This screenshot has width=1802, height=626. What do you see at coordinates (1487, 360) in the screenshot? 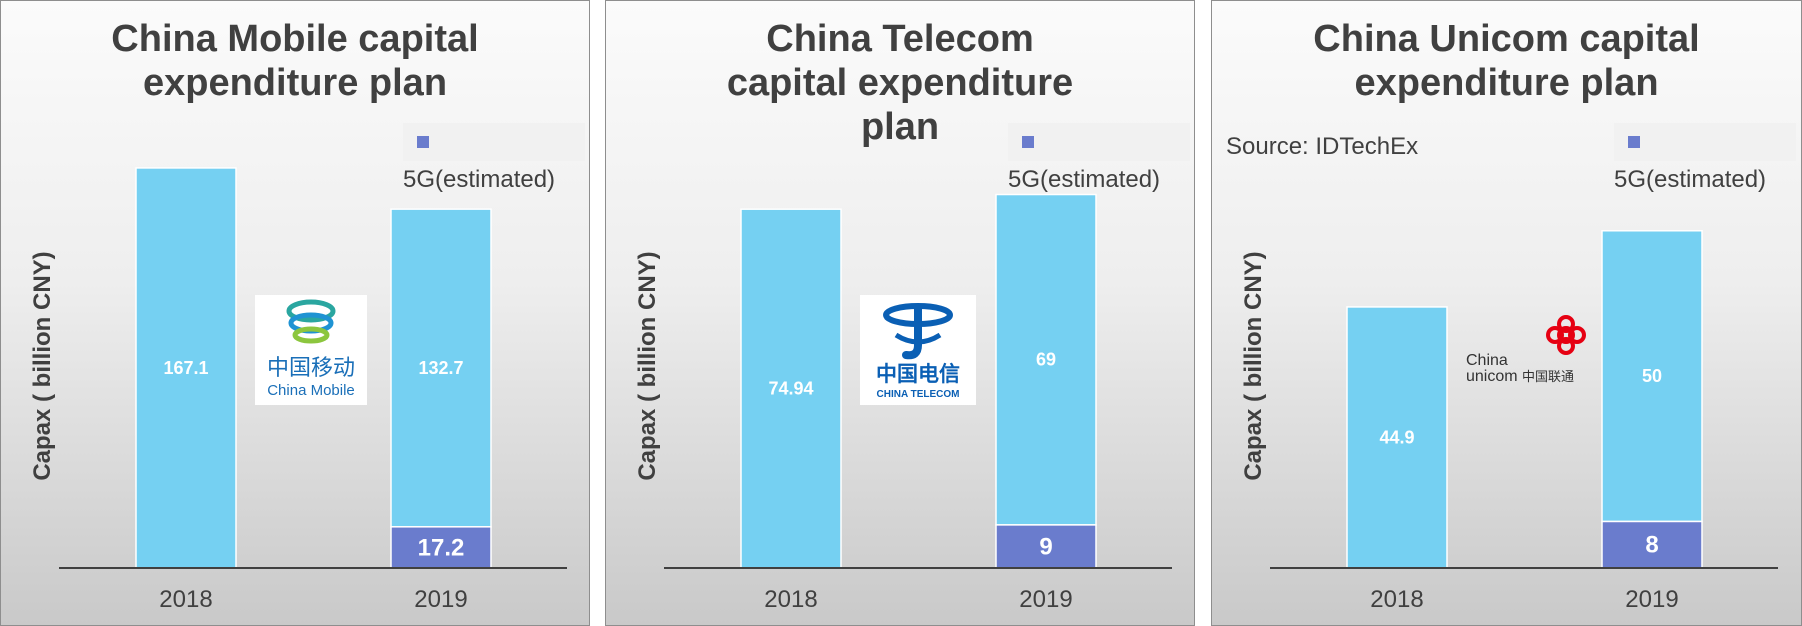
I see `logo-en-text-1: China` at bounding box center [1487, 360].